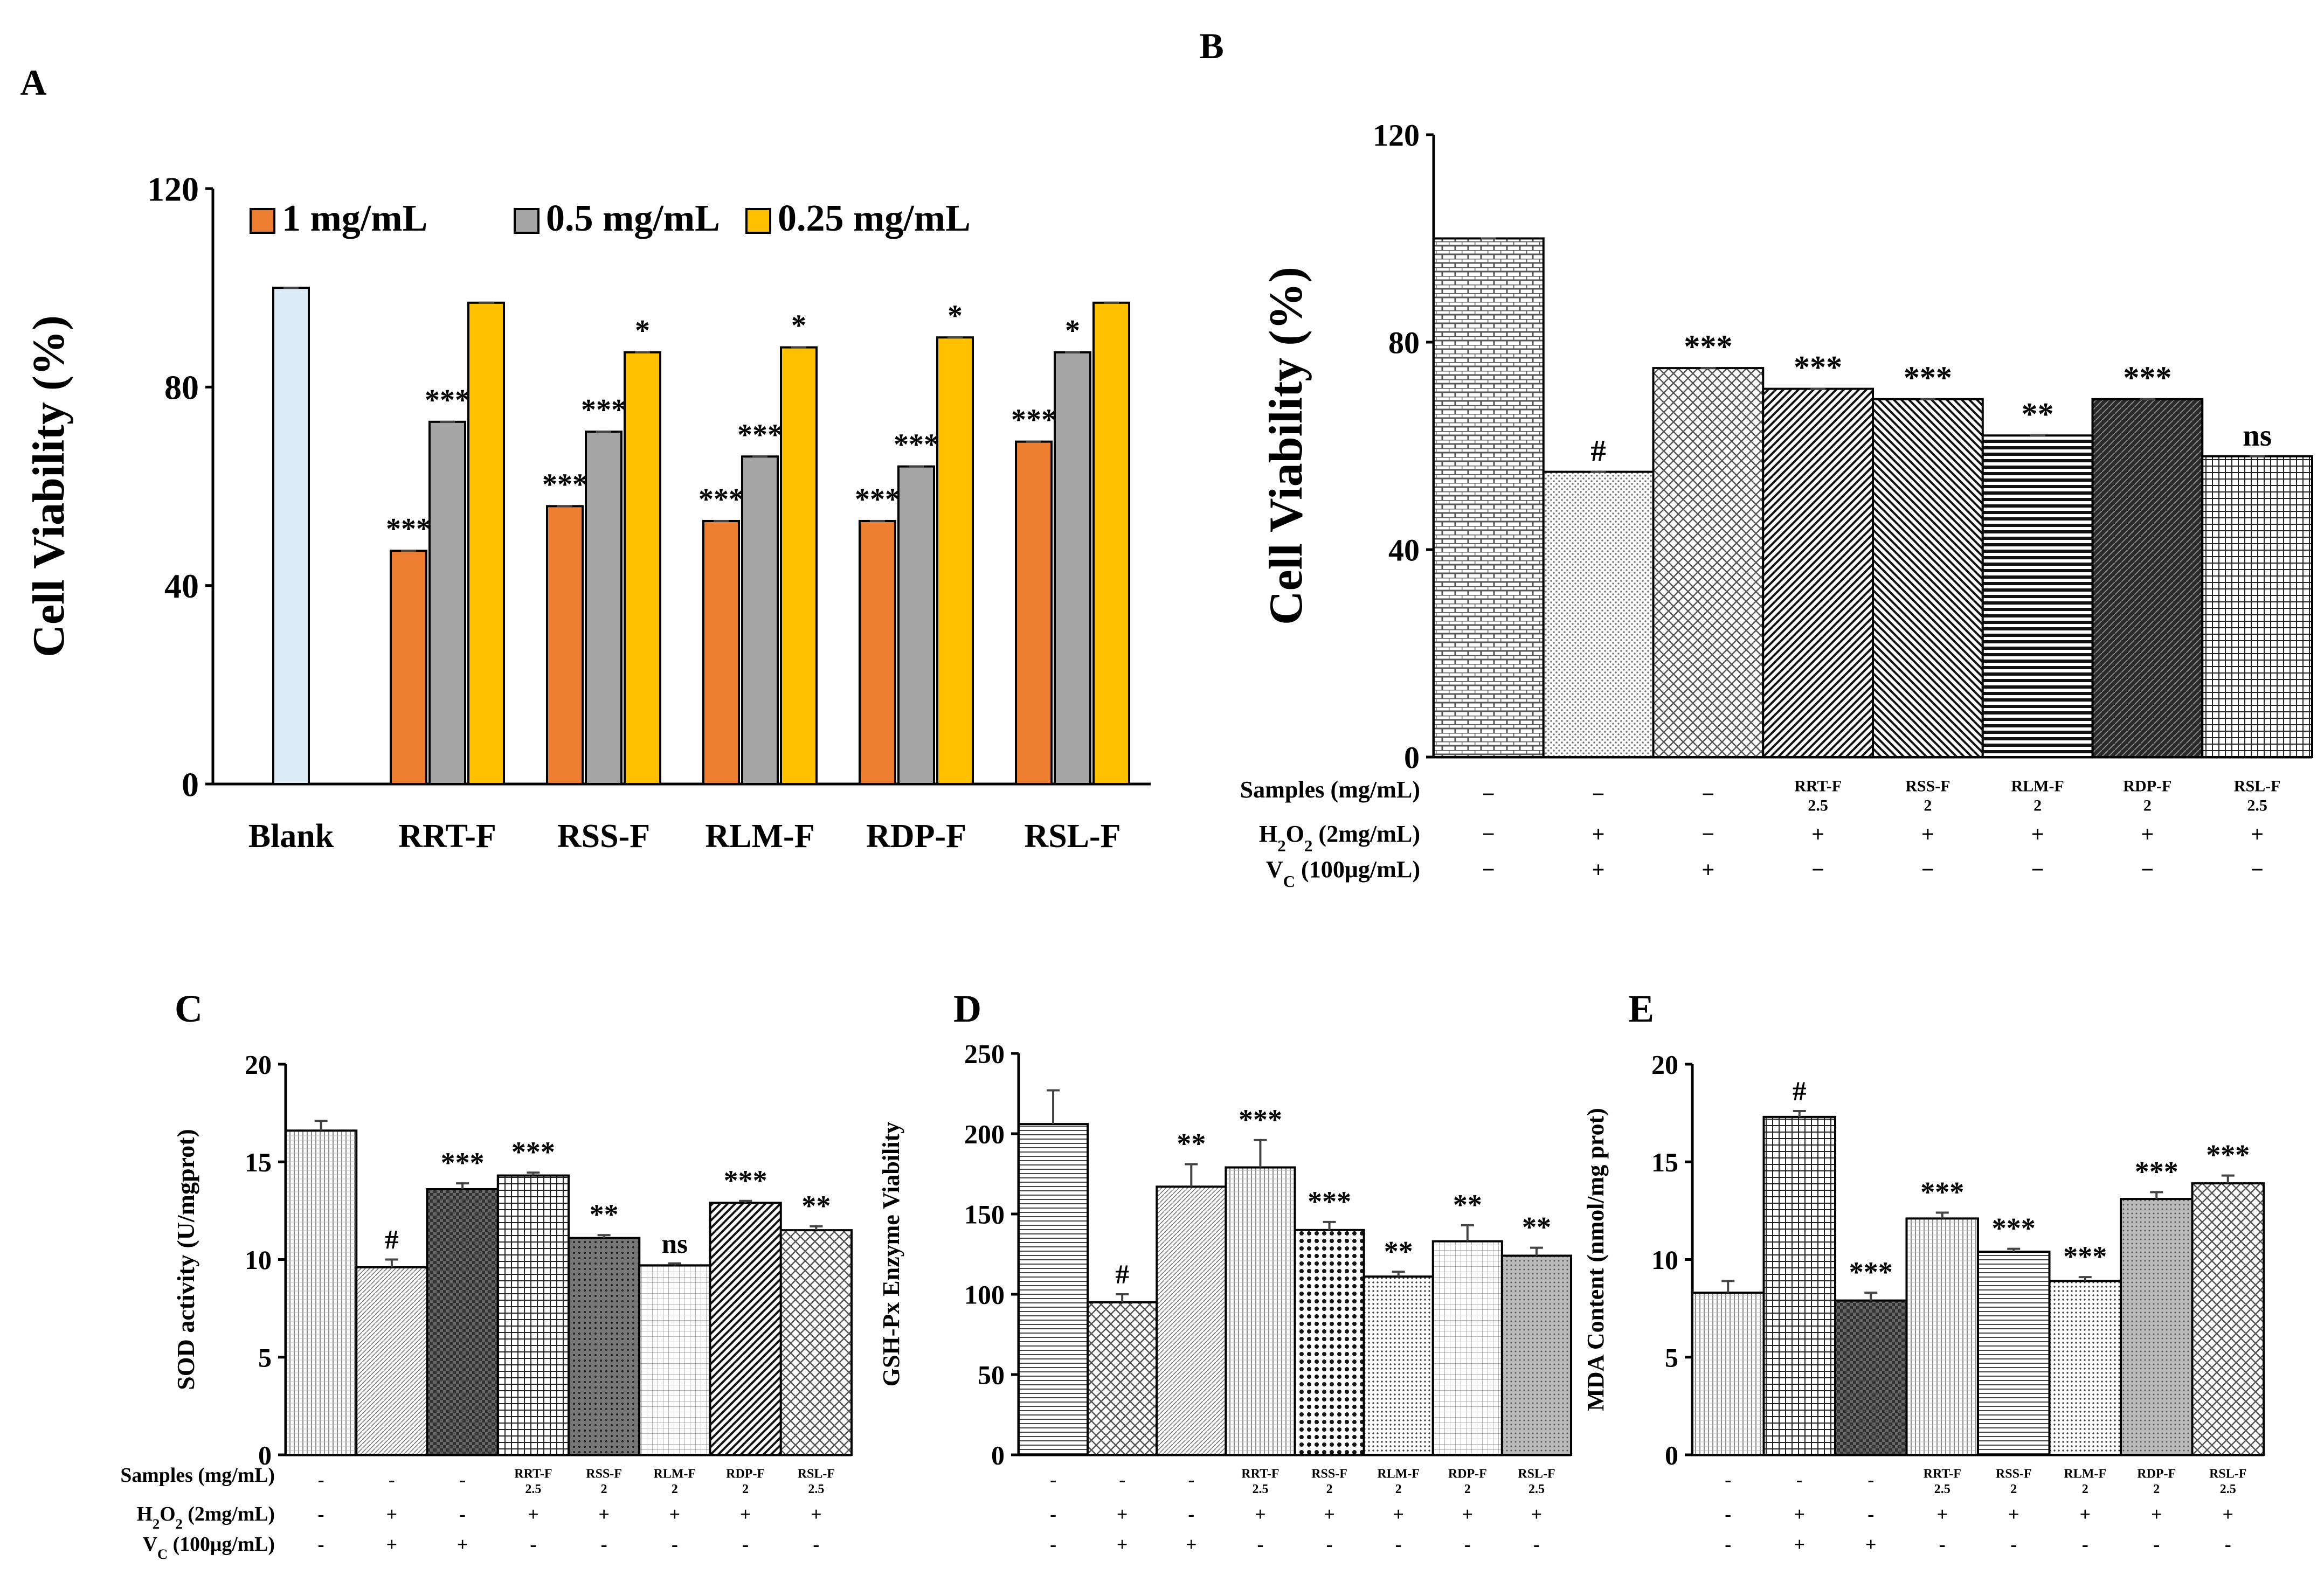  I want to click on e-y-tick-label: 5, so click(1672, 1357).